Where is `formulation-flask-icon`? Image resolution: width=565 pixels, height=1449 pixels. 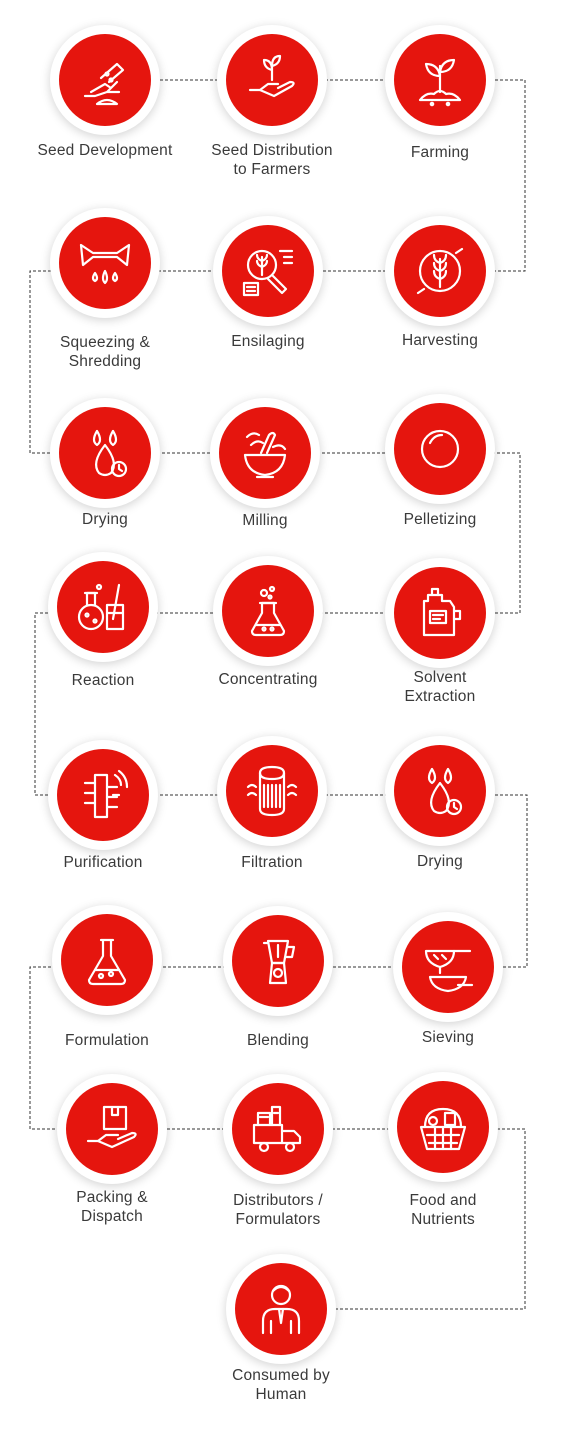
formulation-flask-icon is located at coordinates (107, 962).